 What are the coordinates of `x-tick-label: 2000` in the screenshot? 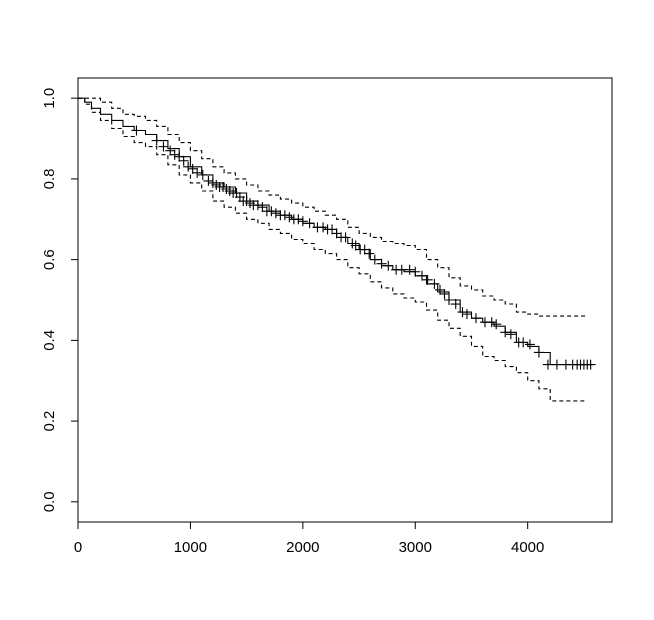 It's located at (302, 547).